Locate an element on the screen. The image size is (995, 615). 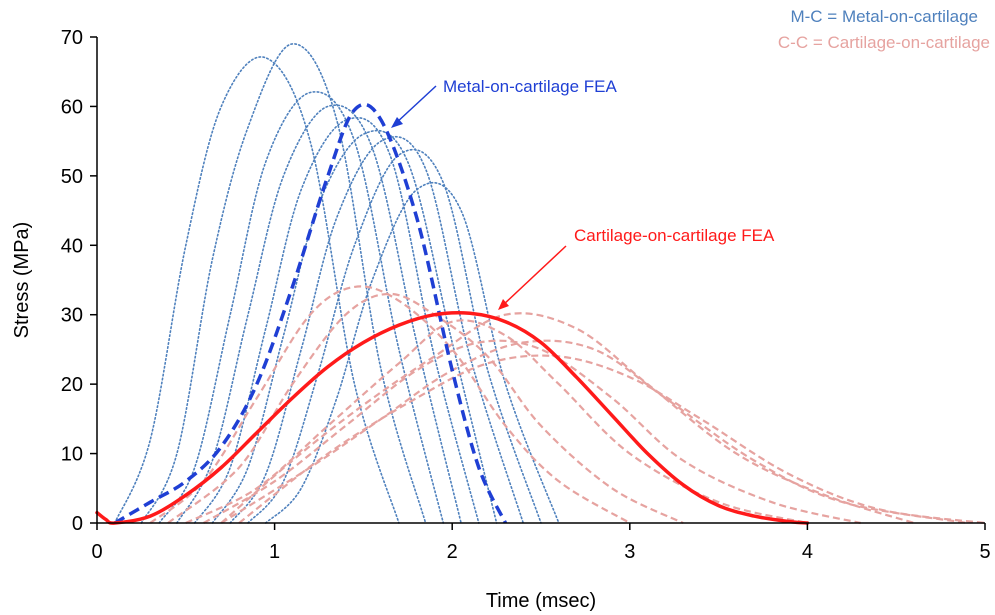
x-tick-label: 1 is located at coordinates (274, 552).